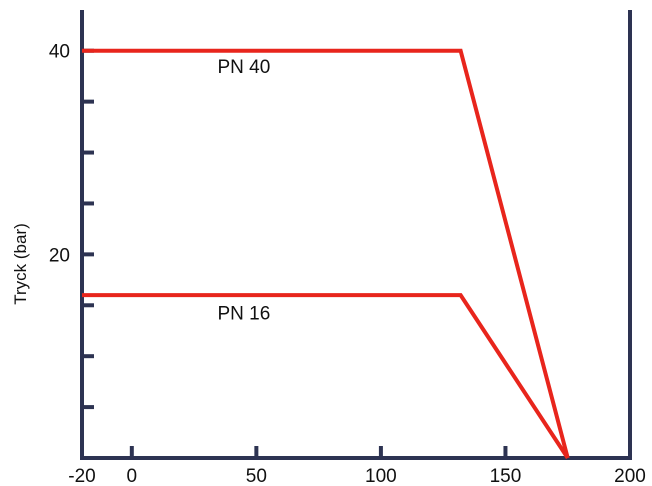 This screenshot has height=486, width=652. Describe the element at coordinates (59, 52) in the screenshot. I see `y-tick-label: 40` at that location.